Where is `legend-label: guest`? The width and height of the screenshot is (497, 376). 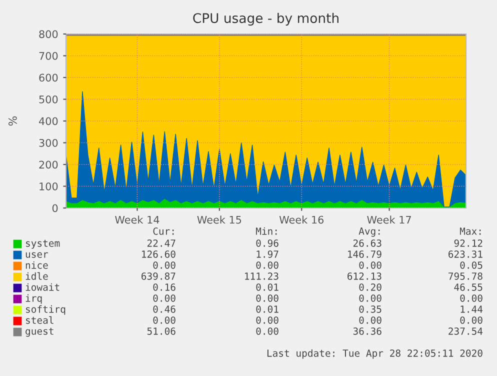
legend-label: guest is located at coordinates (40, 332).